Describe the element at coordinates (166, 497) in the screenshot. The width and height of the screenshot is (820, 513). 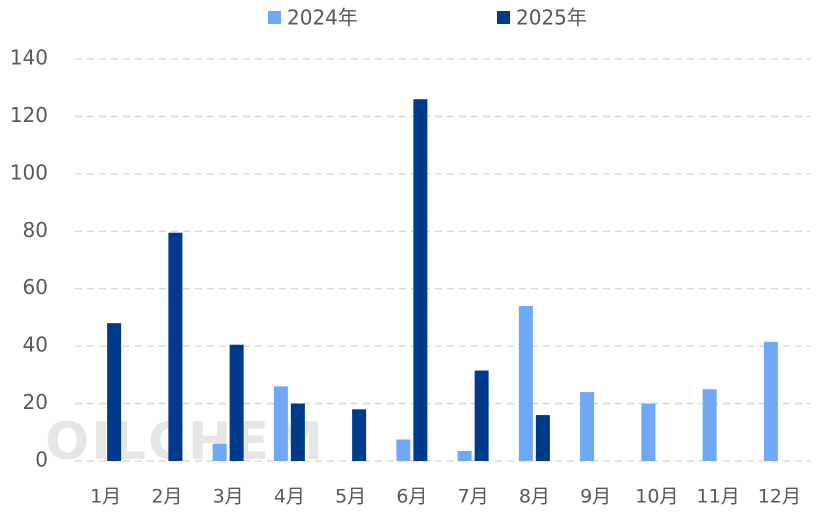
I see `x-tick-label: 2月` at that location.